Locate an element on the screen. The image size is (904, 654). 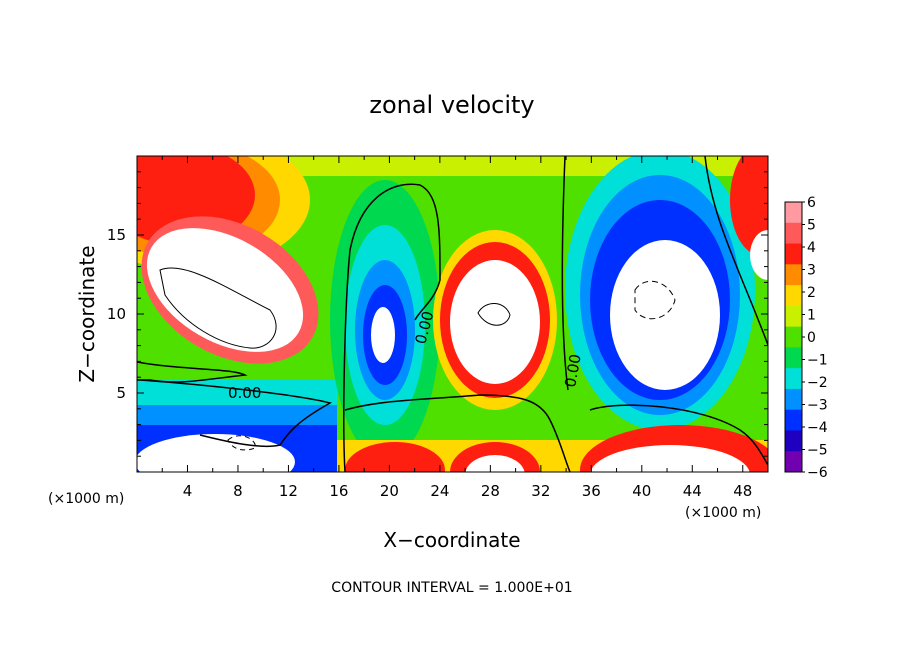
colorbar-label: −1 is located at coordinates (817, 361).